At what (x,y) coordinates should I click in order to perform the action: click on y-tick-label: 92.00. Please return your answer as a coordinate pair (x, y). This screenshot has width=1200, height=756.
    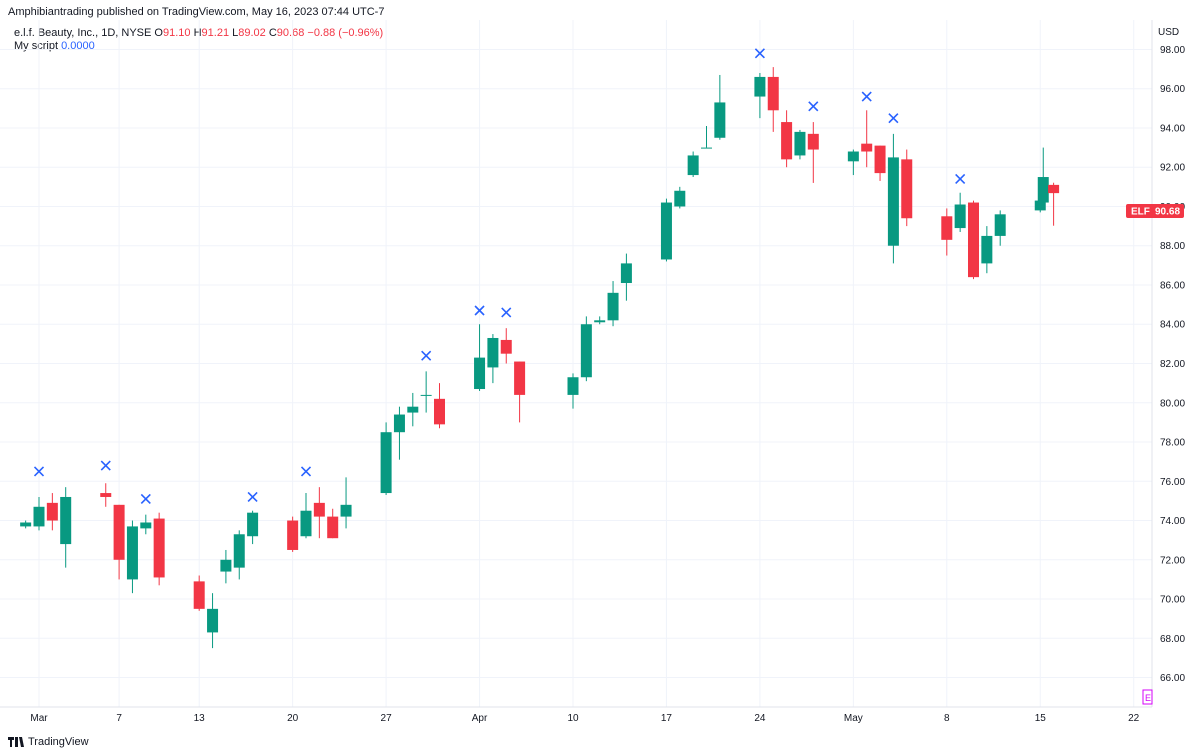
    Looking at the image, I should click on (1172, 168).